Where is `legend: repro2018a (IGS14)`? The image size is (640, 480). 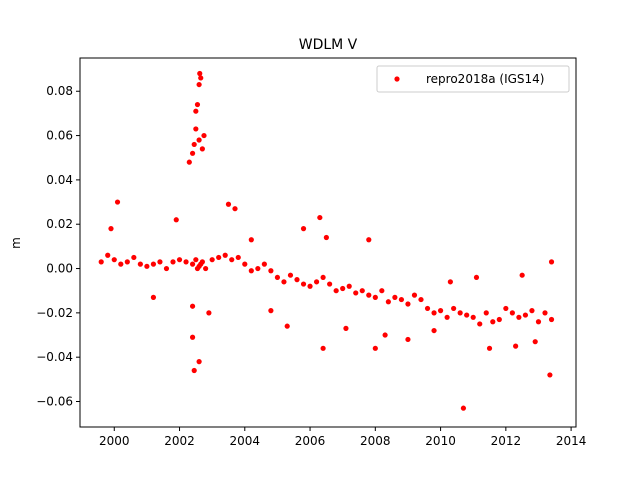 legend: repro2018a (IGS14) is located at coordinates (473, 79).